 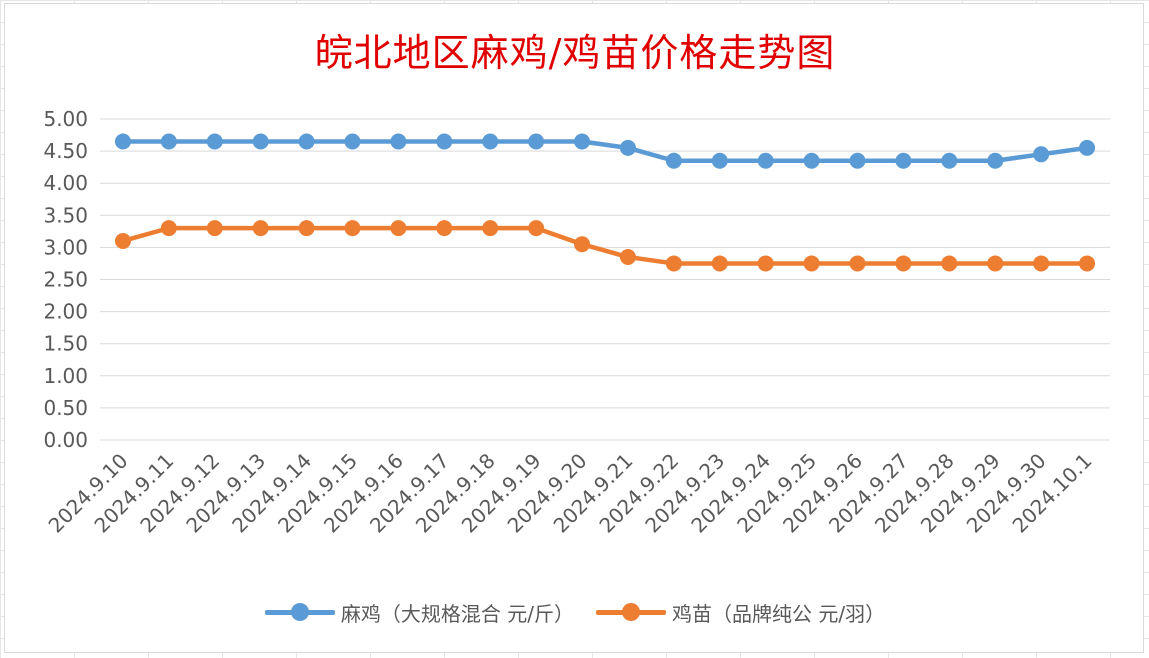 What do you see at coordinates (65, 408) in the screenshot?
I see `y-tick-label: 0.50` at bounding box center [65, 408].